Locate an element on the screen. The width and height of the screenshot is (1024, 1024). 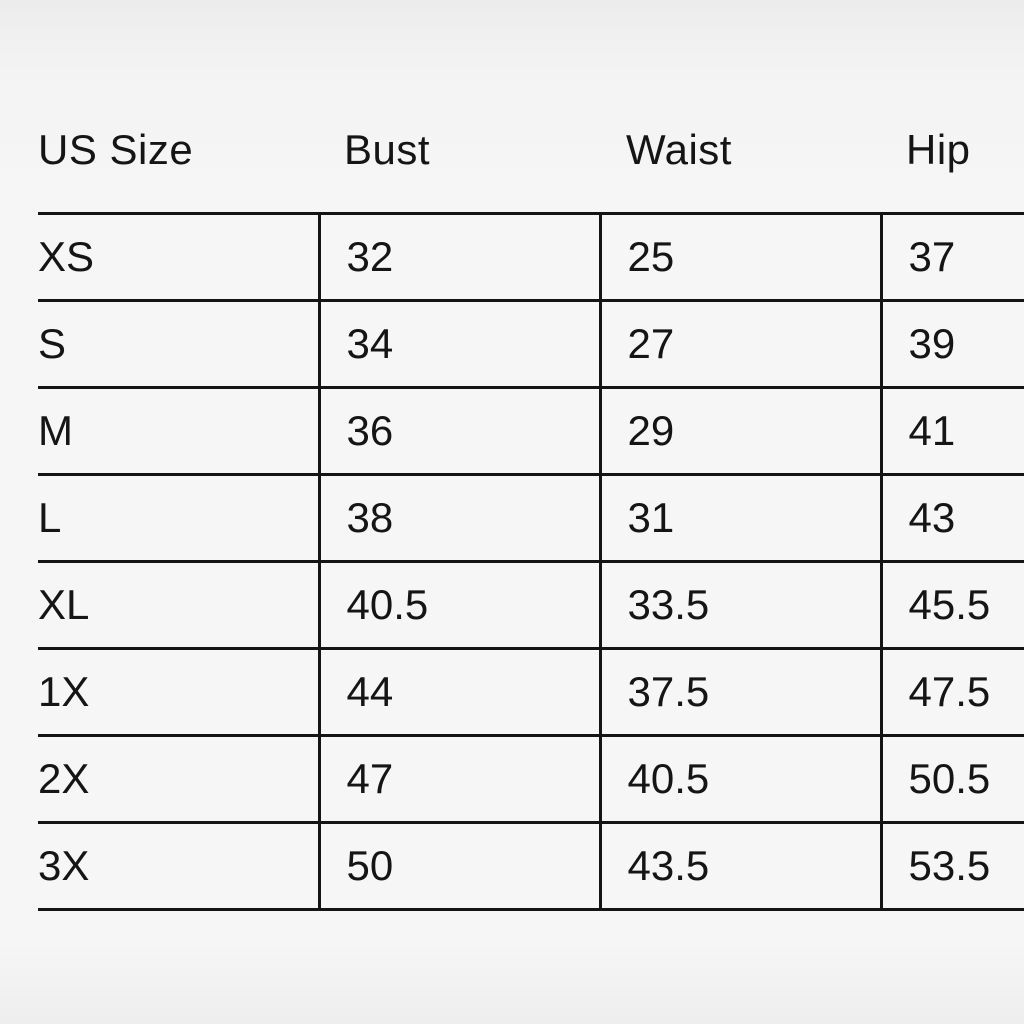
table-row: L 38 31 43 is located at coordinates (531, 518).